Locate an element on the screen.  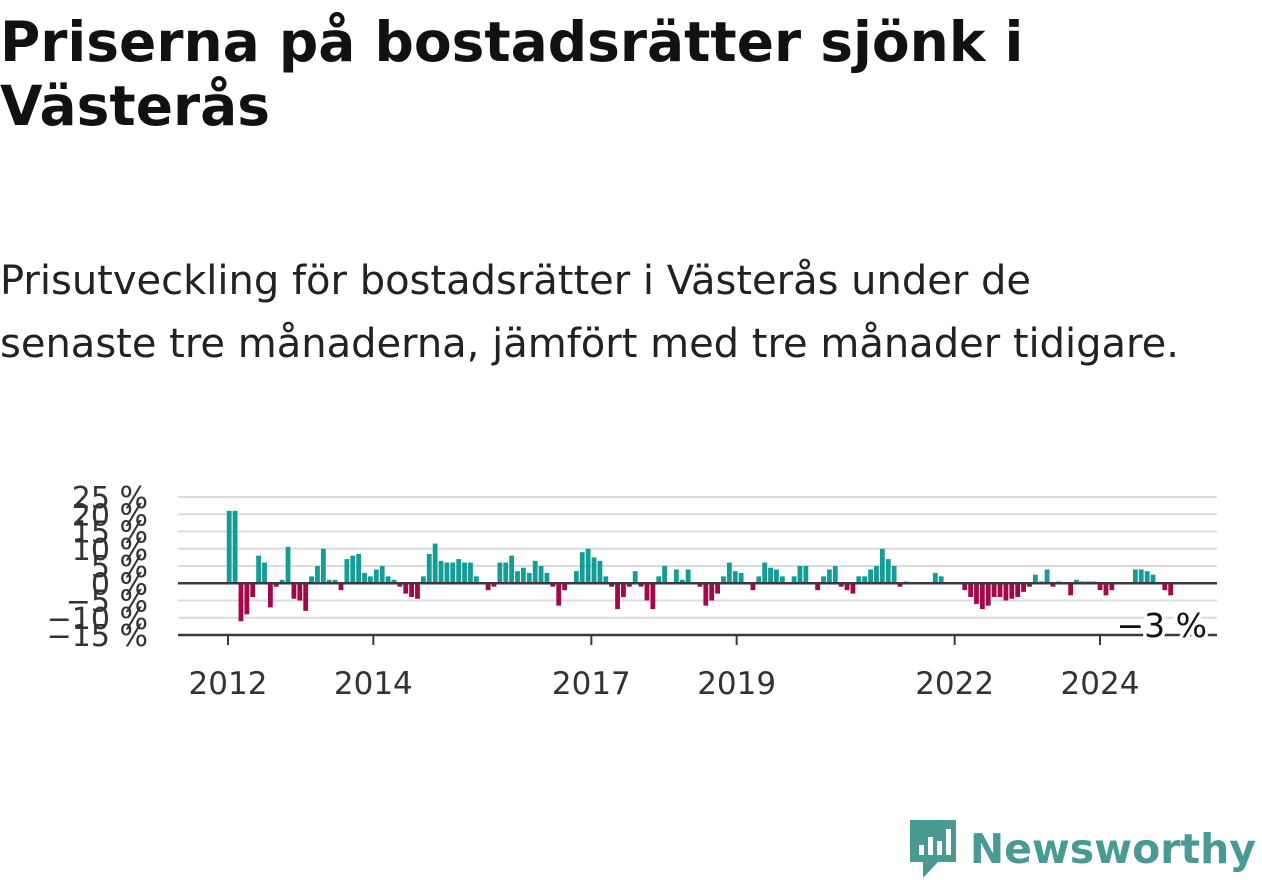
newsworthy-logo-icon is located at coordinates (932, 849).